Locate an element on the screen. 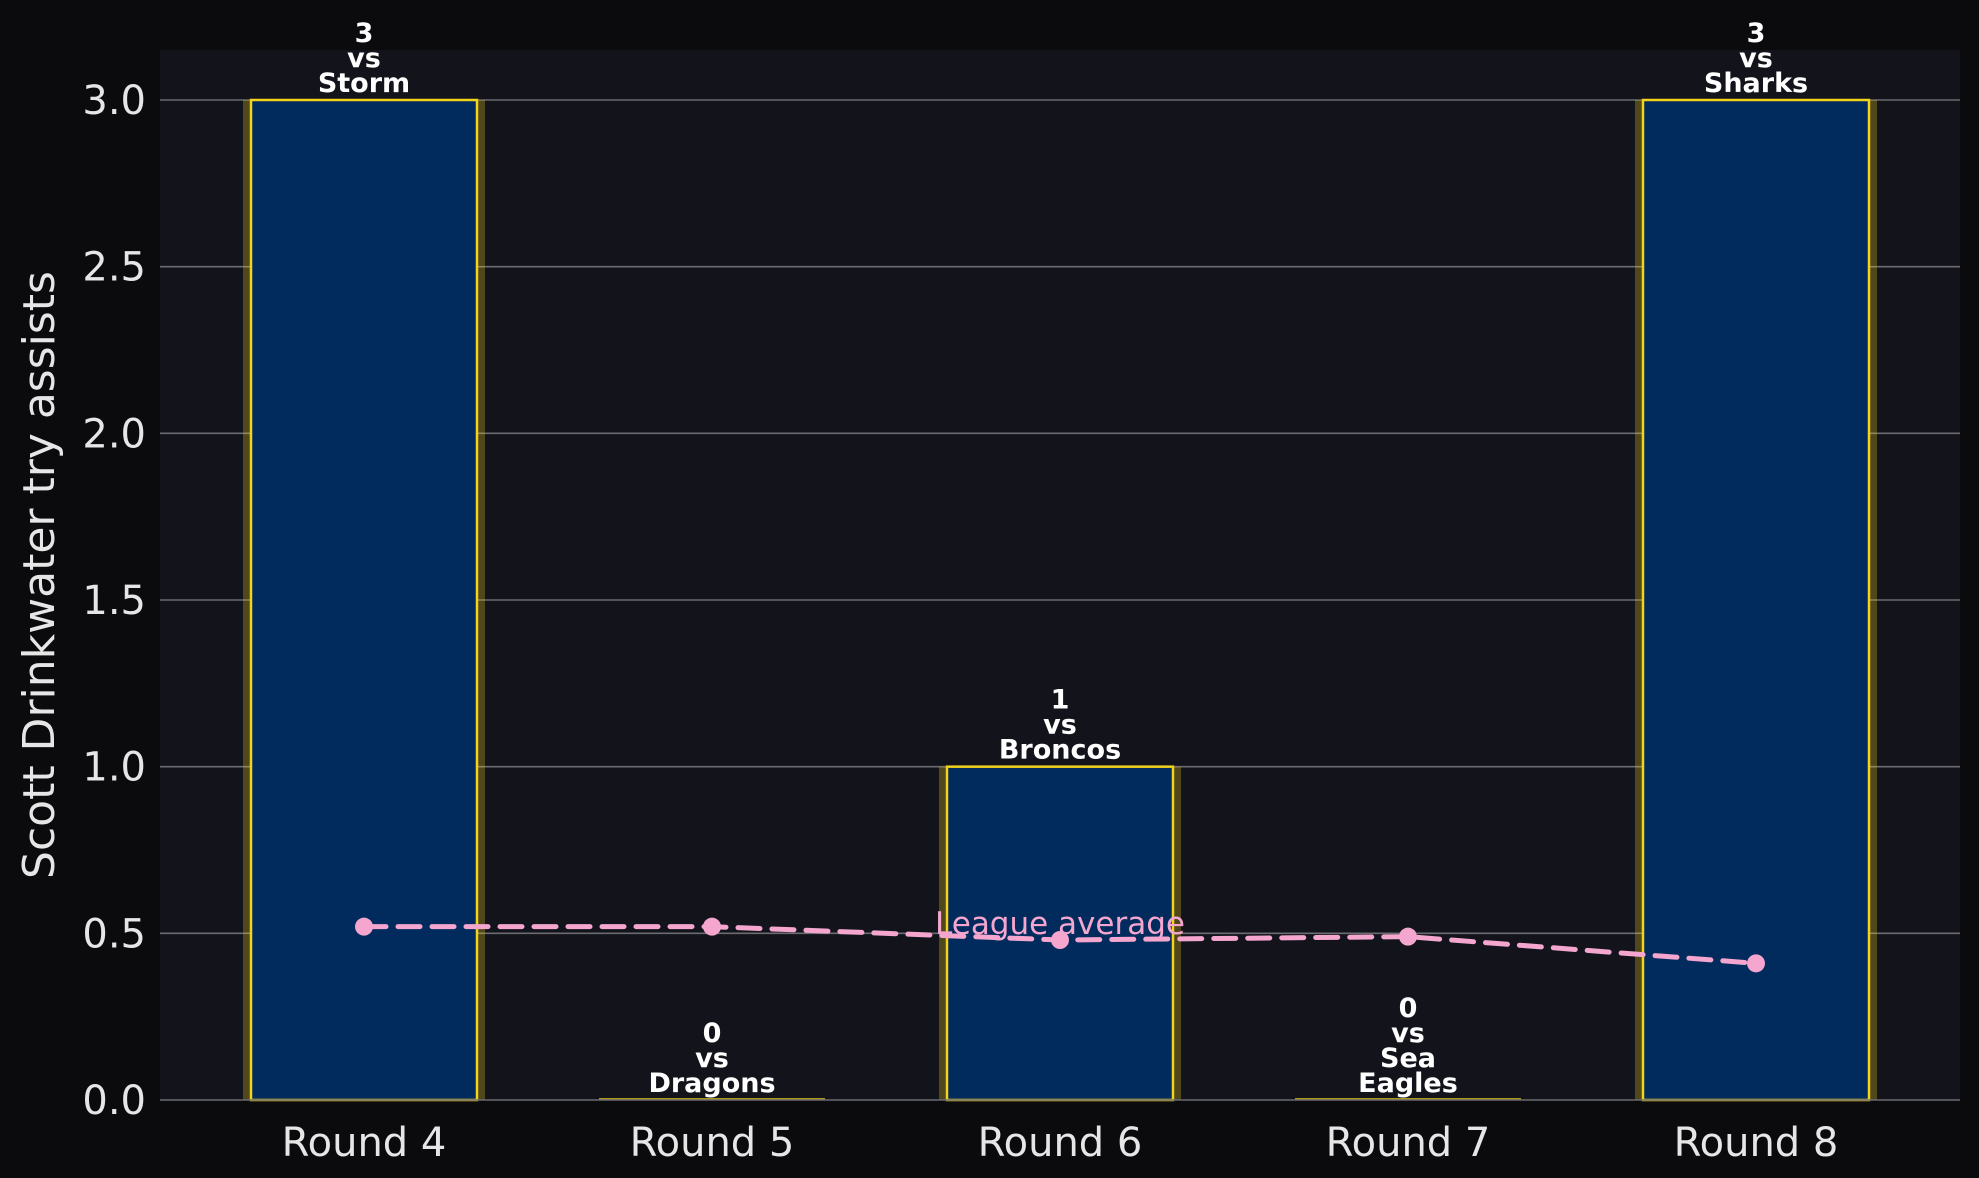 The height and width of the screenshot is (1178, 1979). bar-label-line: Broncos is located at coordinates (1060, 750).